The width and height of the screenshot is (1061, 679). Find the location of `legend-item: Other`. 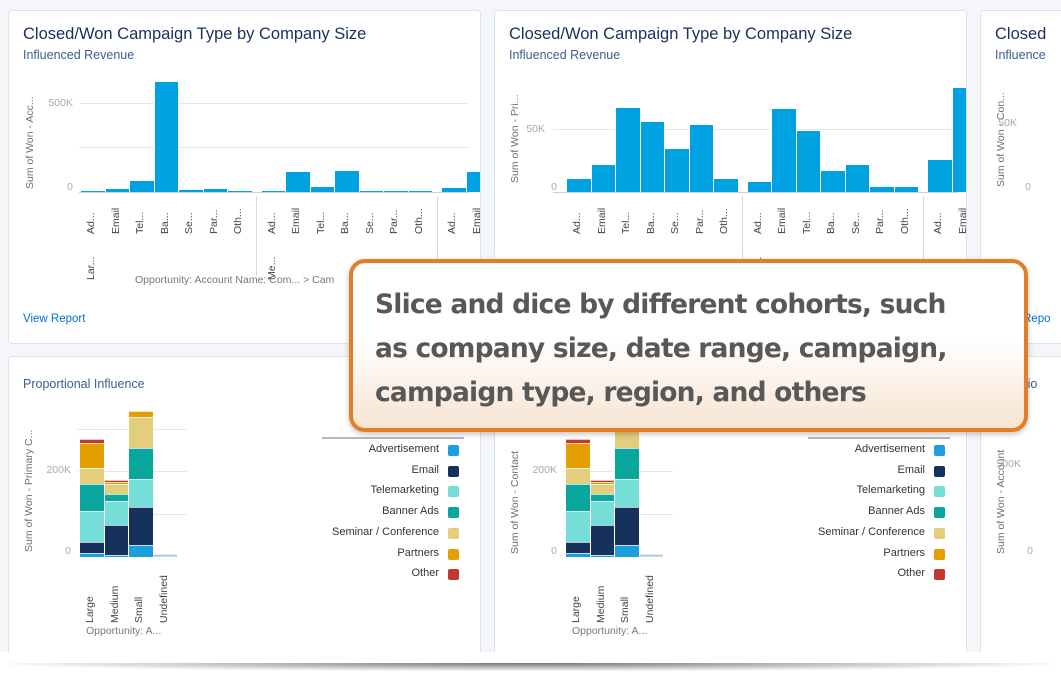

legend-item: Other is located at coordinates (911, 573).